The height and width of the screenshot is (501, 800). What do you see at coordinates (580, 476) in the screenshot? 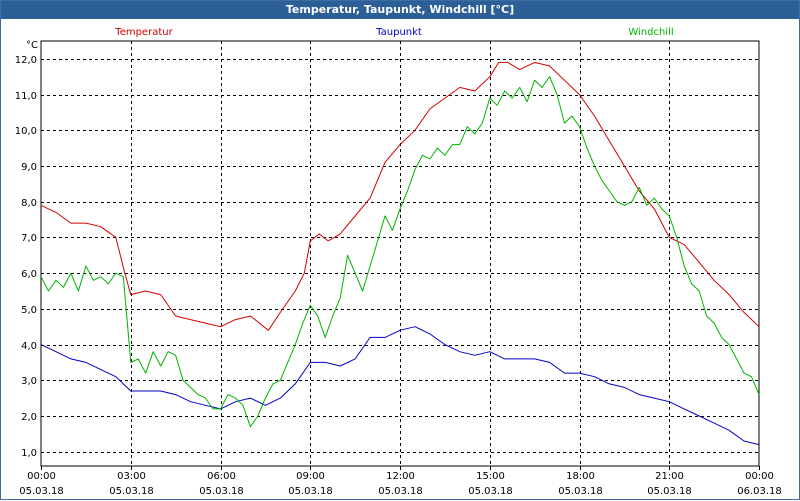
I see `x-tick-time-label: 18:00` at bounding box center [580, 476].